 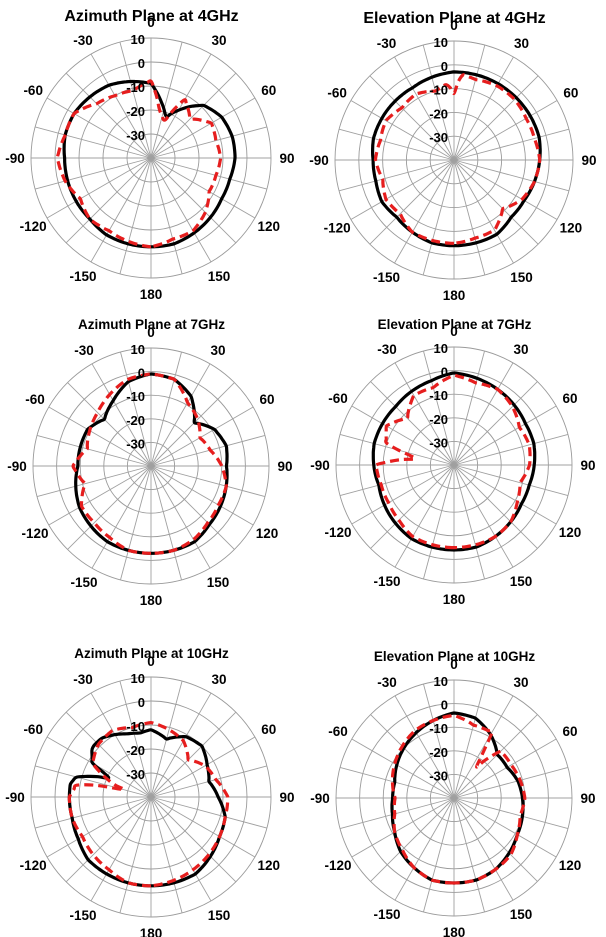 What do you see at coordinates (454, 18) in the screenshot?
I see `chart-title: Elevation Plane at 4GHz` at bounding box center [454, 18].